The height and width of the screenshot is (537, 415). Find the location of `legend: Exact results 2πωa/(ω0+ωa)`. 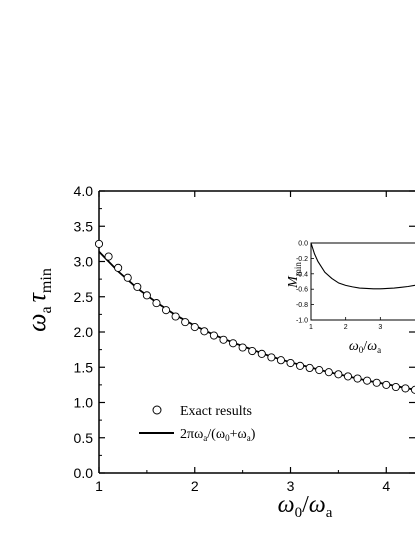

legend: Exact results 2πωa/(ω0+ωa) is located at coordinates (197, 423).